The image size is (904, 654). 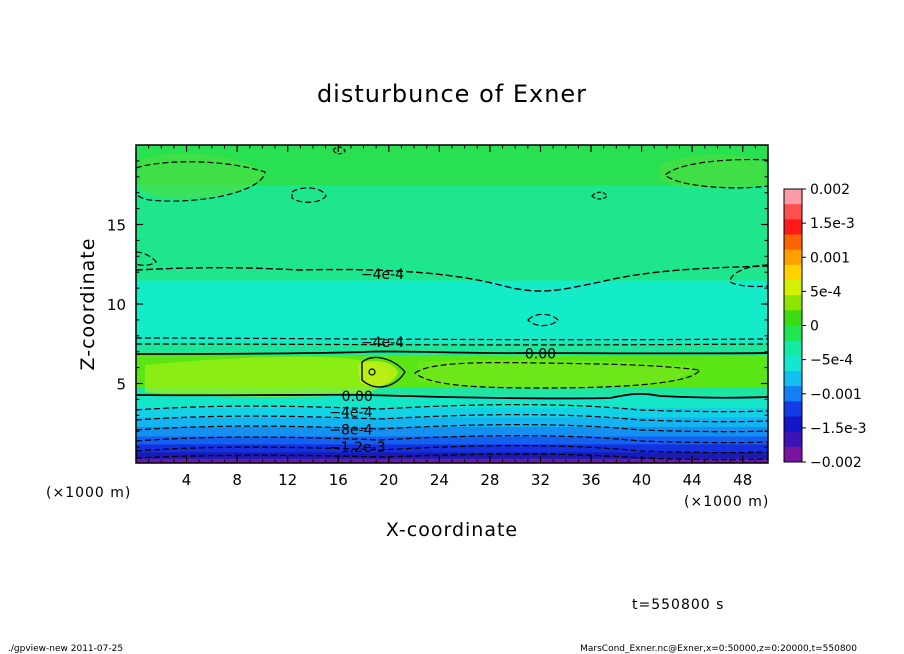 What do you see at coordinates (452, 94) in the screenshot?
I see `chart-title: disturbunce of Exner` at bounding box center [452, 94].